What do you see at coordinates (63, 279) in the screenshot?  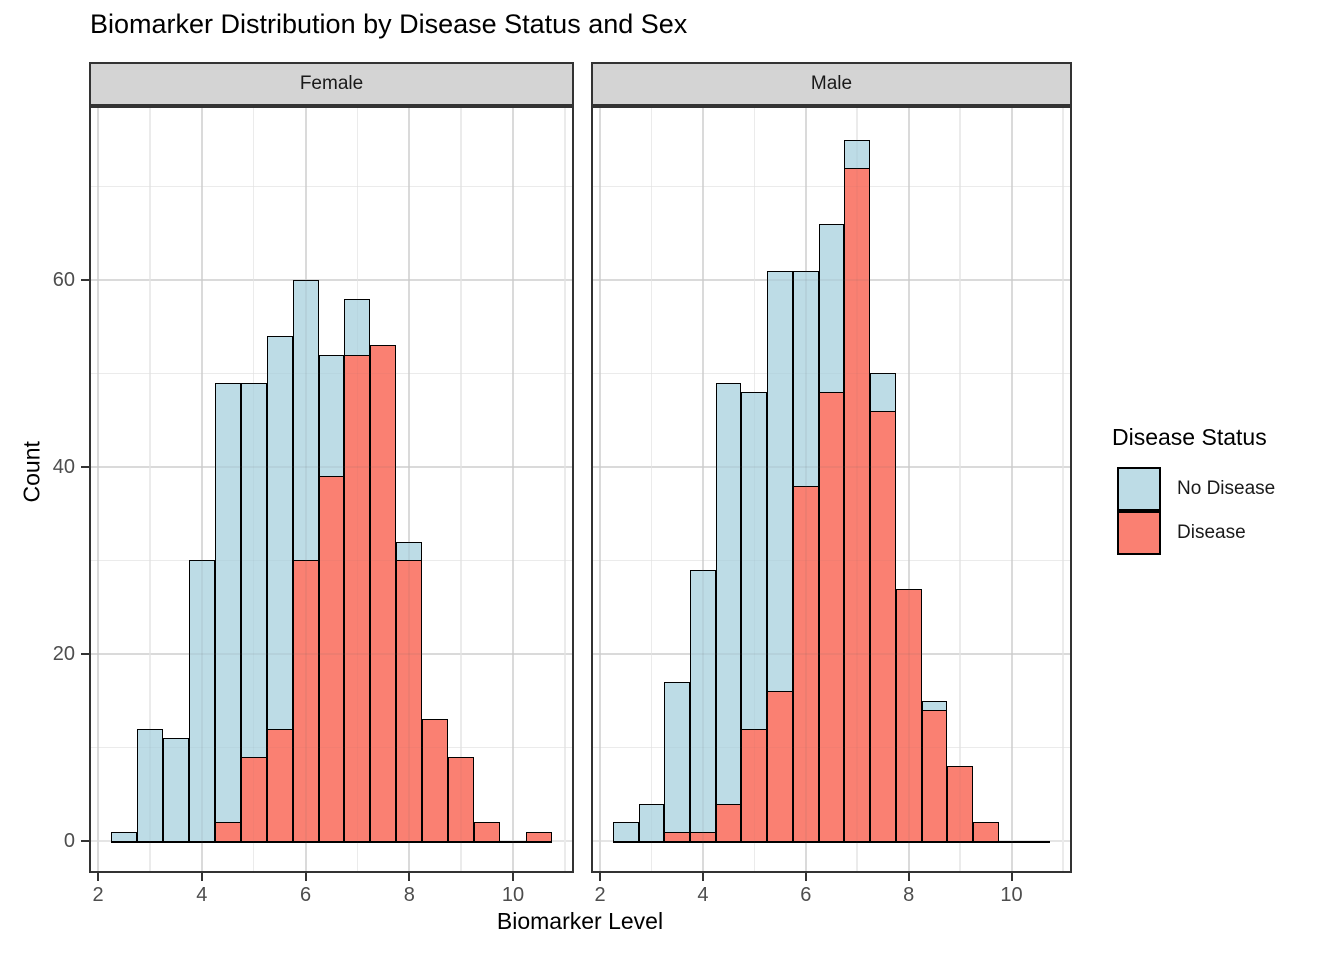 I see `y-tick-label: 60` at bounding box center [63, 279].